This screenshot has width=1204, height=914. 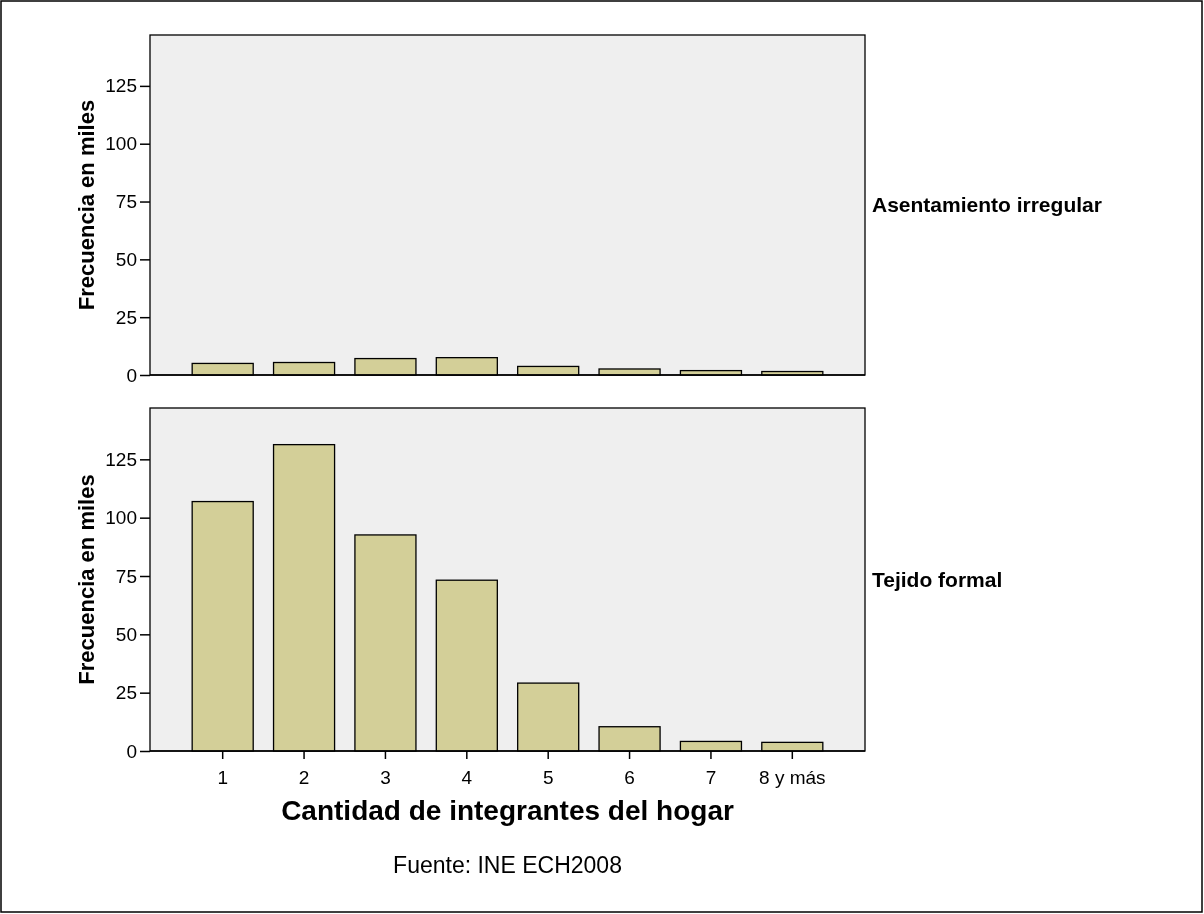 What do you see at coordinates (507, 865) in the screenshot?
I see `source-note: Fuente: INE ECH2008` at bounding box center [507, 865].